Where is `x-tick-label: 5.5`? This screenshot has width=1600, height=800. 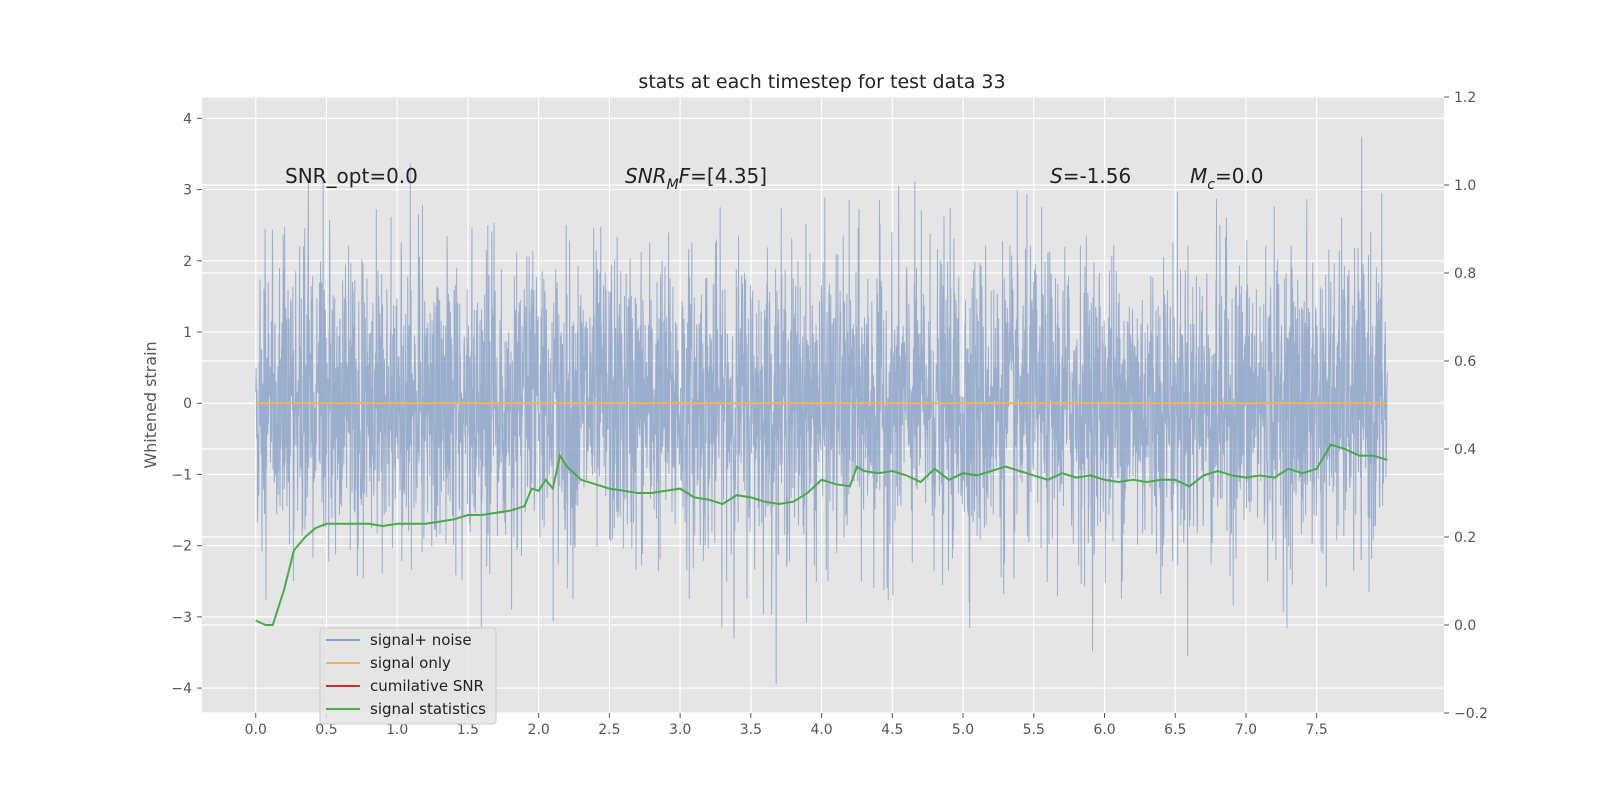 x-tick-label: 5.5 is located at coordinates (1034, 730).